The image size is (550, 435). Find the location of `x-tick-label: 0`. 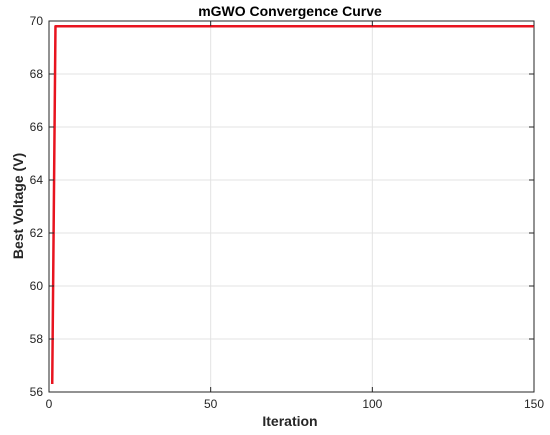

x-tick-label: 0 is located at coordinates (49, 404).